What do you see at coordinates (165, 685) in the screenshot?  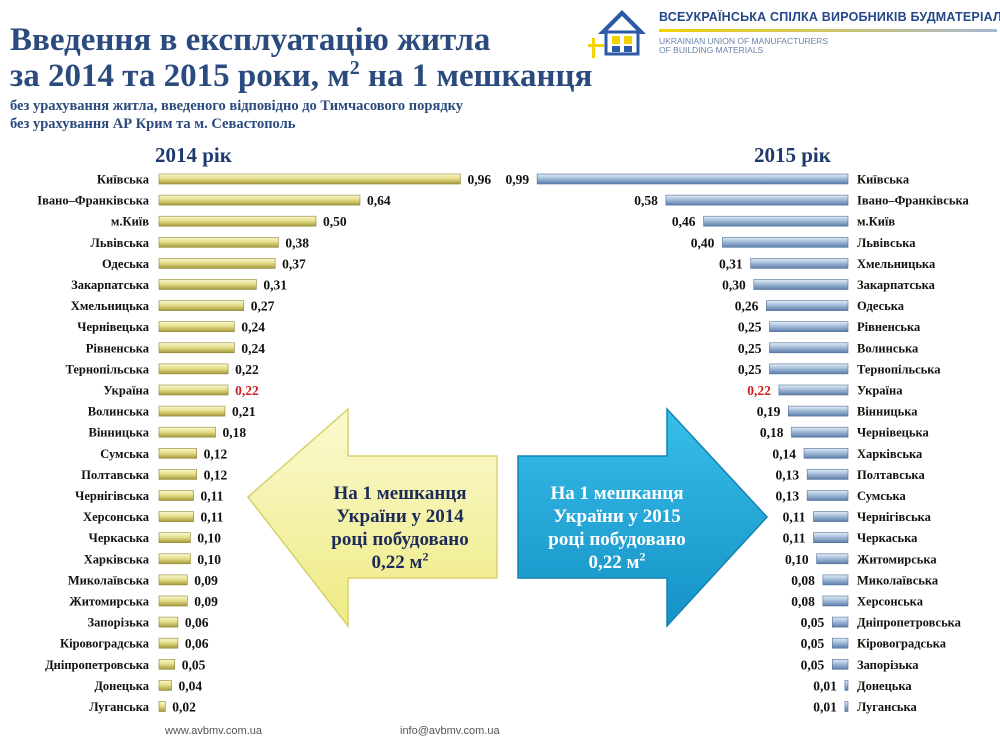 I see `bar-2014-донецька` at bounding box center [165, 685].